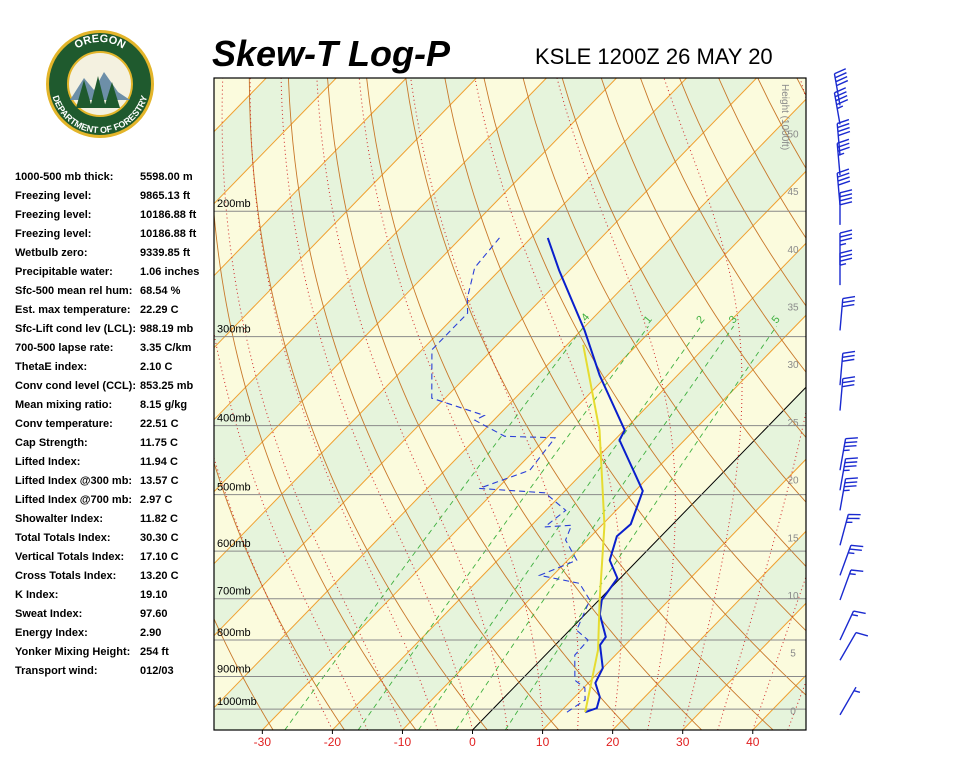 The height and width of the screenshot is (768, 960). Describe the element at coordinates (654, 56) in the screenshot. I see `station: KSLE 1200Z 26 MAY 20` at that location.